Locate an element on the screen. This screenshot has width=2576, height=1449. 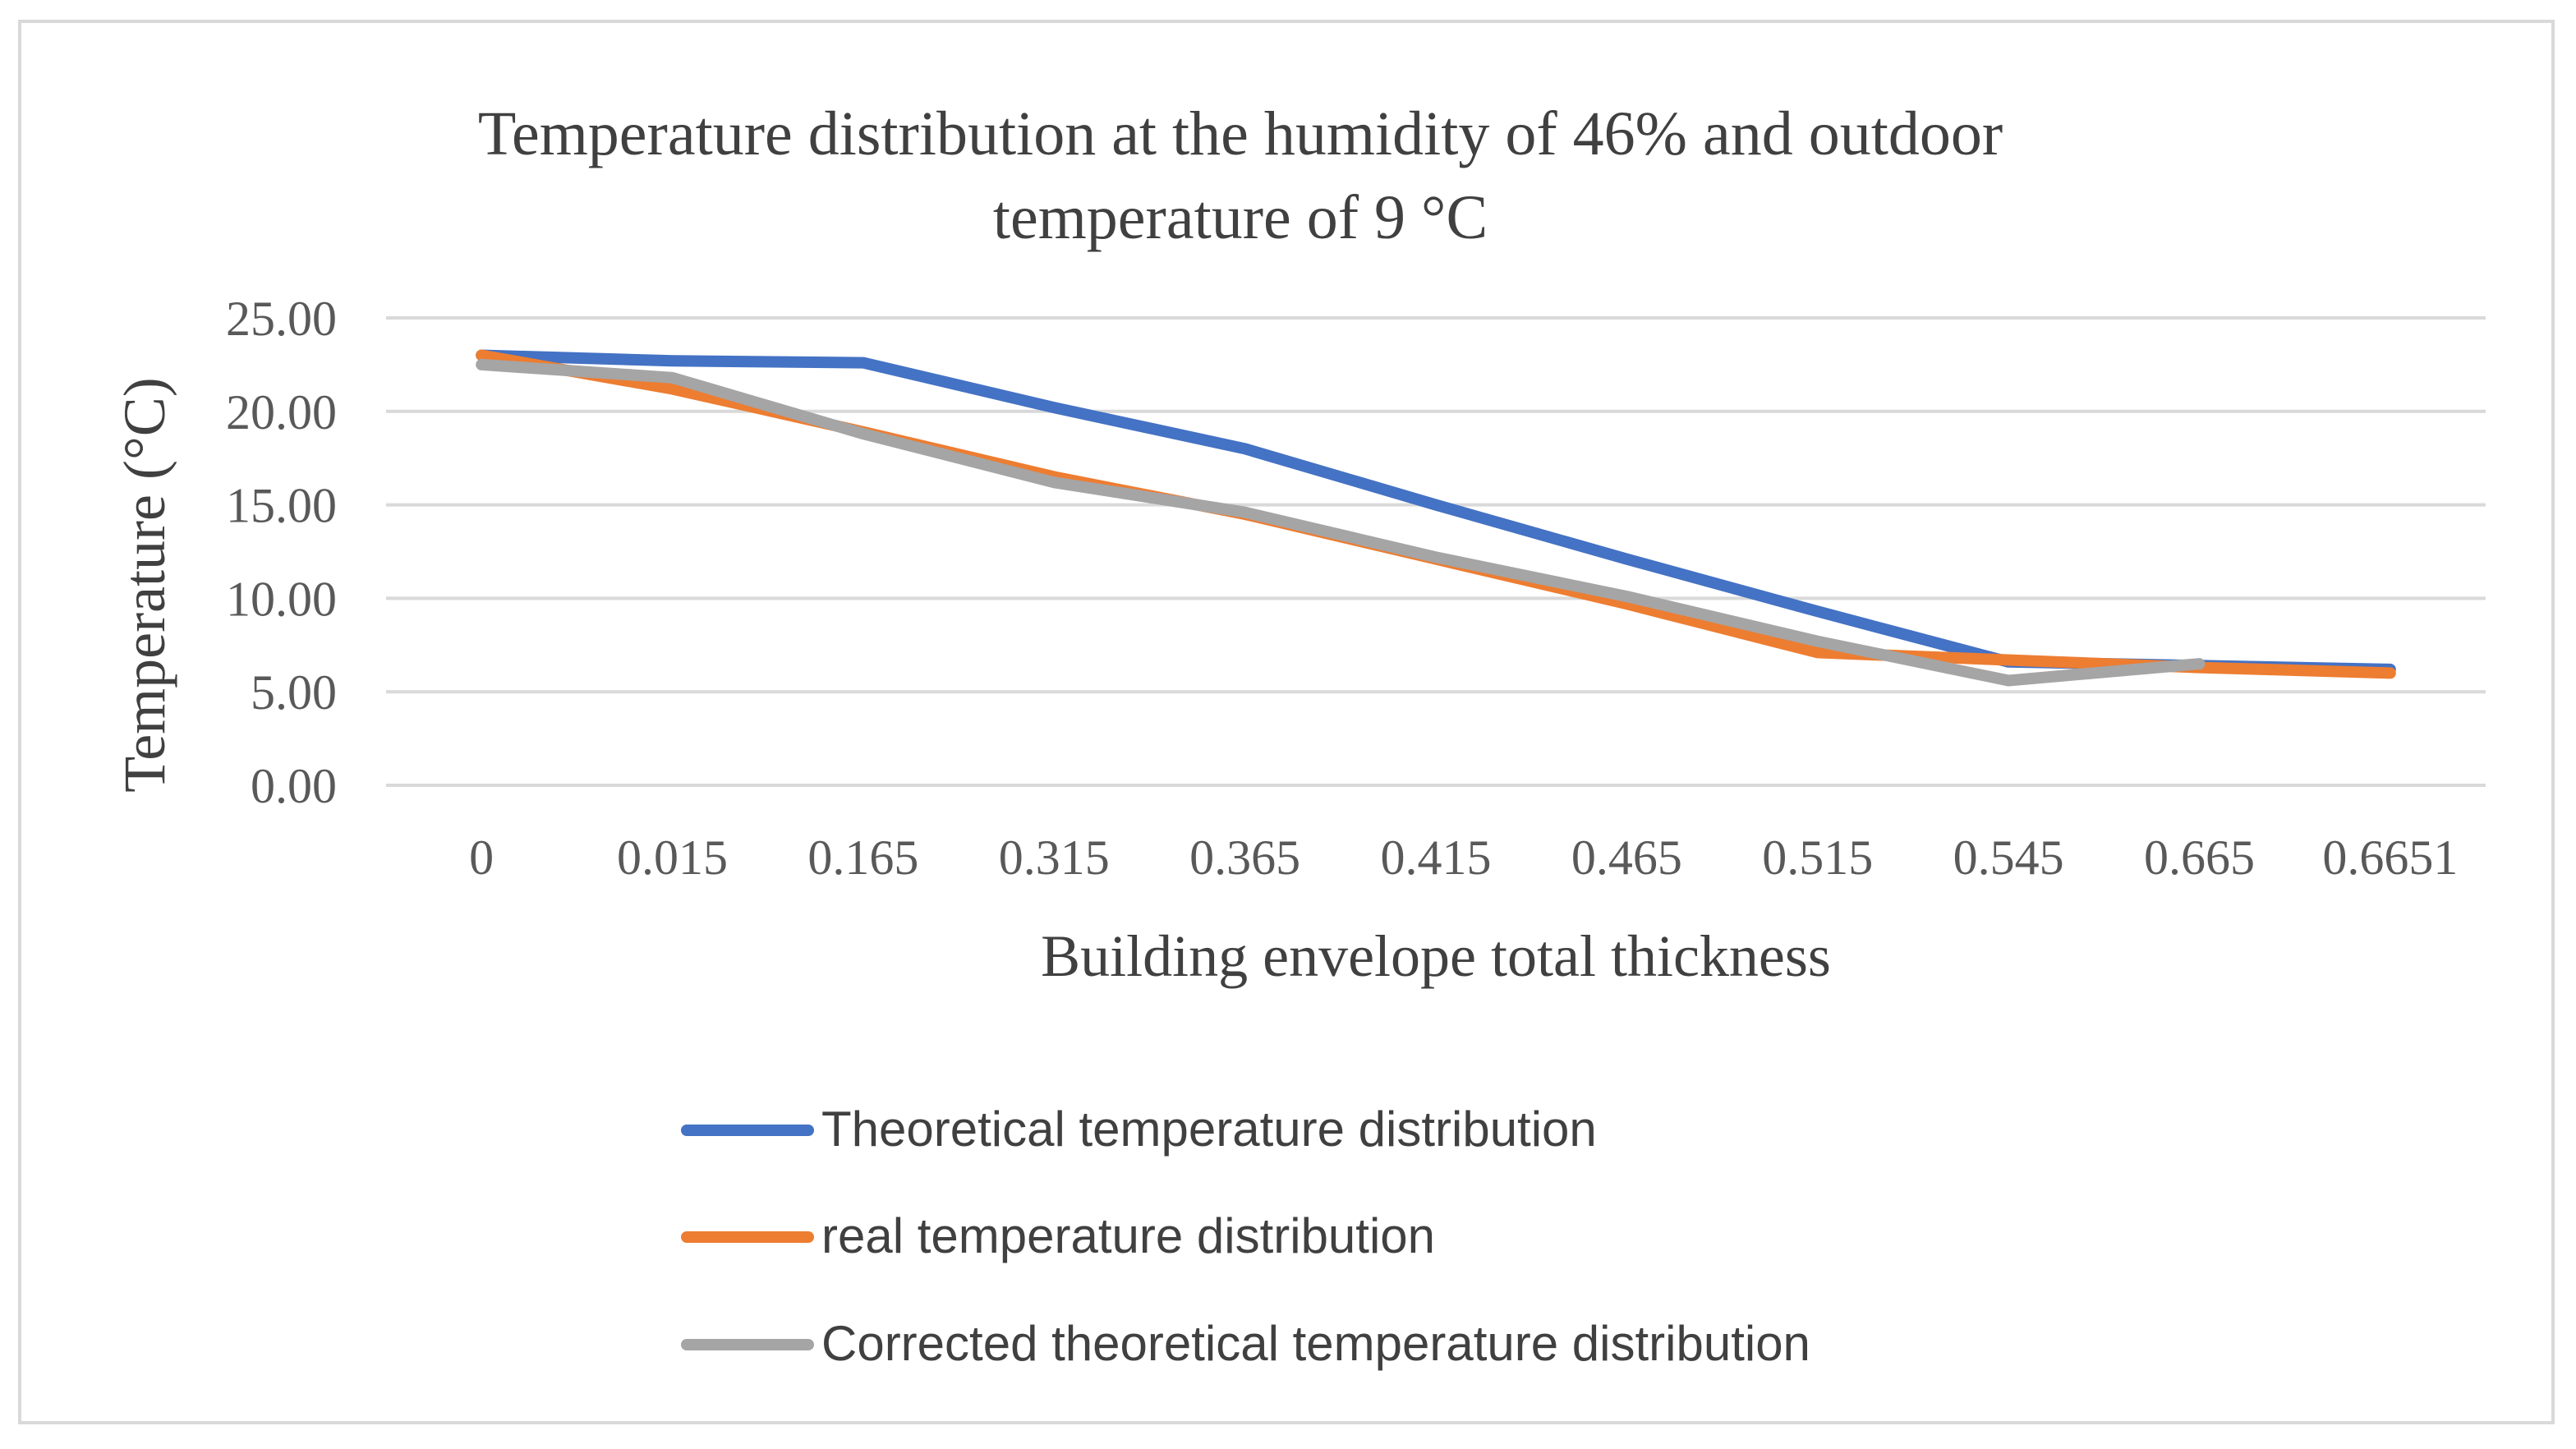
y-tick-label: 10.00 is located at coordinates (281, 599).